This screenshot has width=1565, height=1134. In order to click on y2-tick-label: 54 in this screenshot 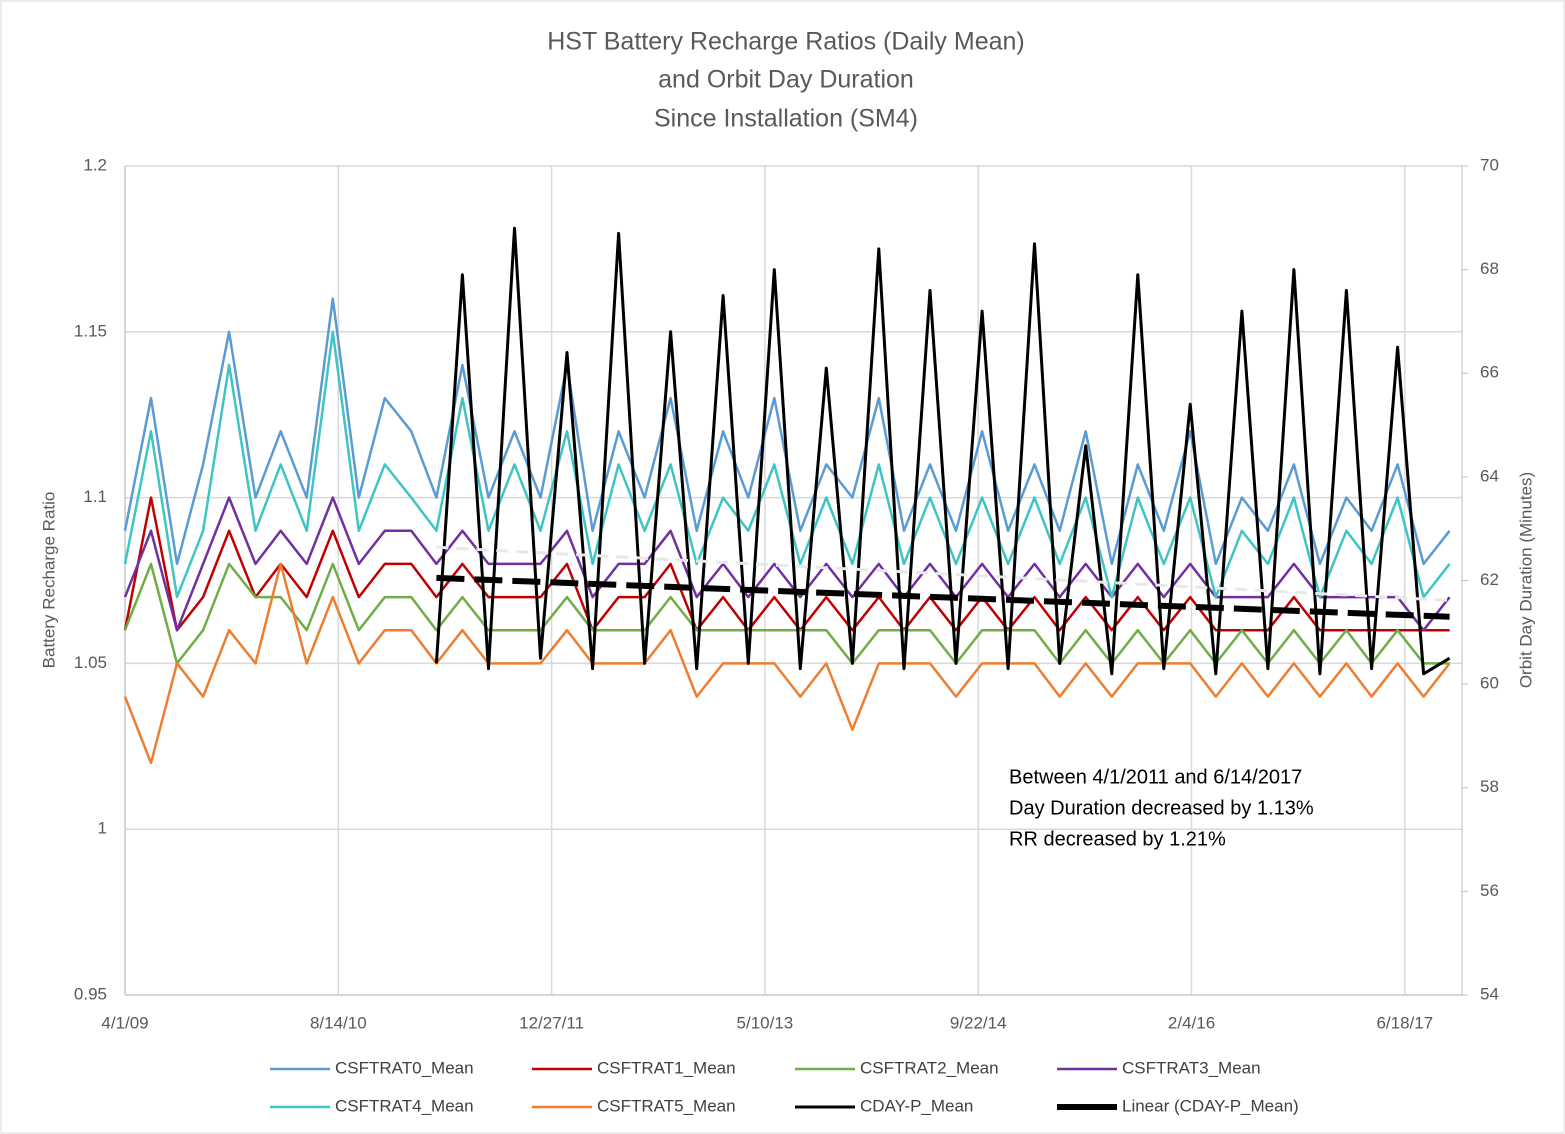, I will do `click(1489, 993)`.